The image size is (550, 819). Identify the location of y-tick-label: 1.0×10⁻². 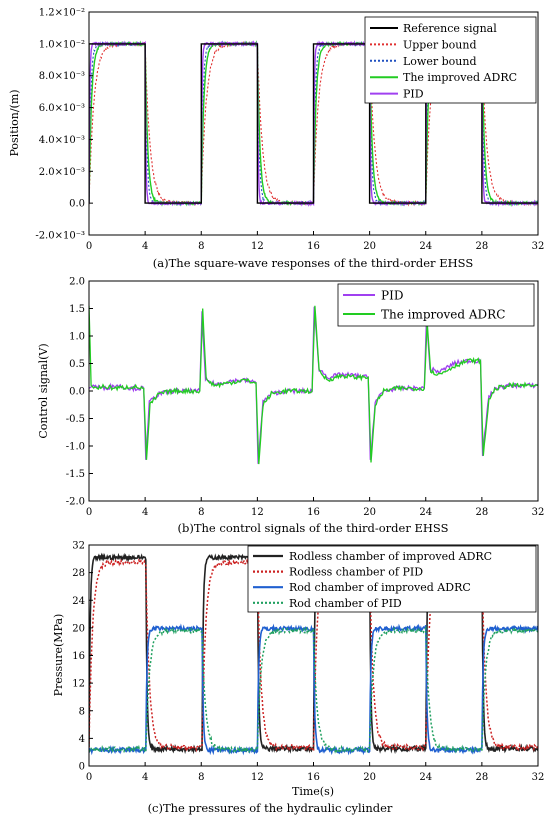
(62, 44).